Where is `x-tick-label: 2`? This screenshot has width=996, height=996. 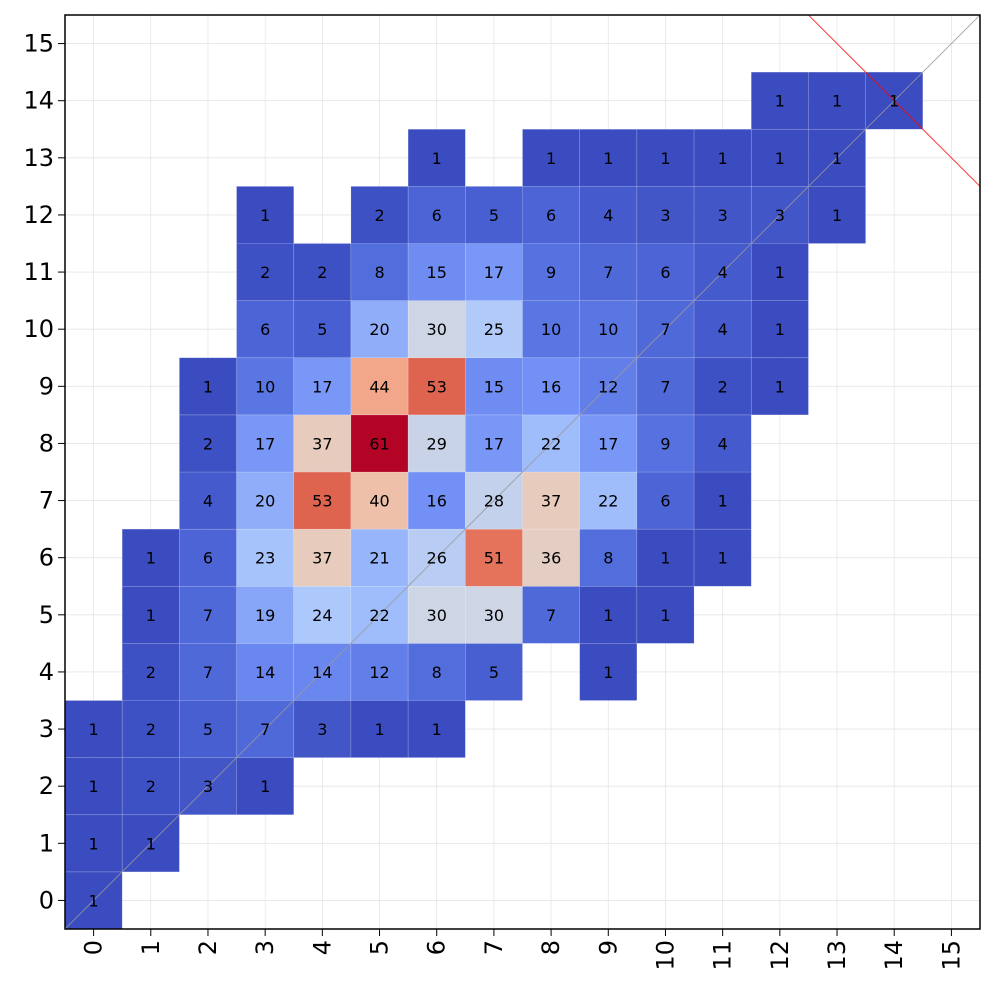
x-tick-label: 2 is located at coordinates (208, 947).